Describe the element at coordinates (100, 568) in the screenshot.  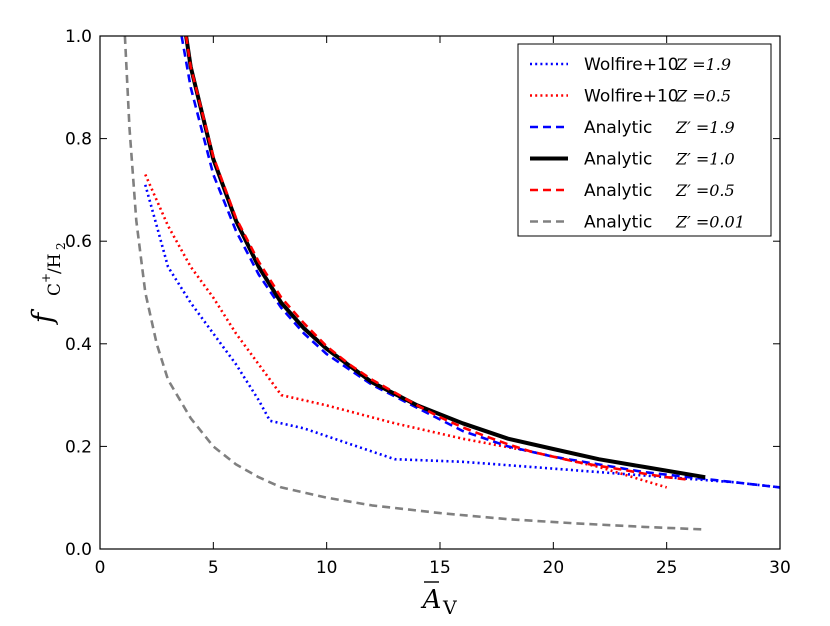
I see `x-tick-label: 0` at that location.